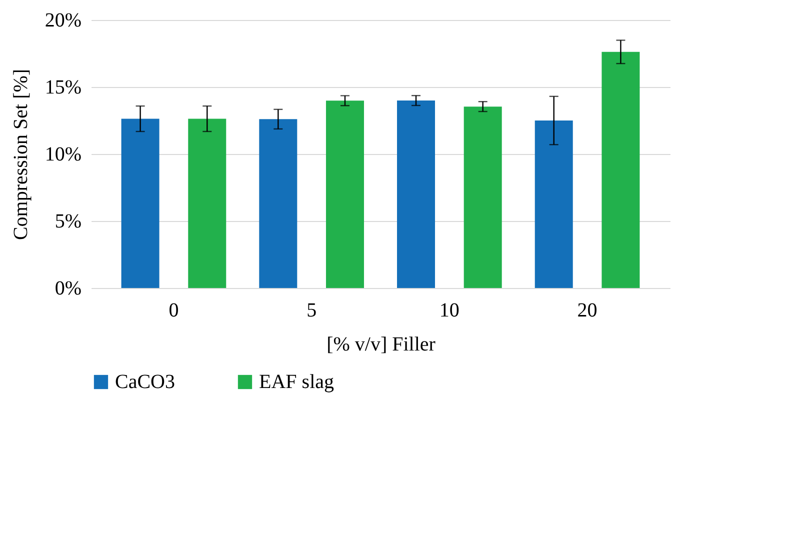  Describe the element at coordinates (63, 21) in the screenshot. I see `y-tick-label: 20%` at that location.